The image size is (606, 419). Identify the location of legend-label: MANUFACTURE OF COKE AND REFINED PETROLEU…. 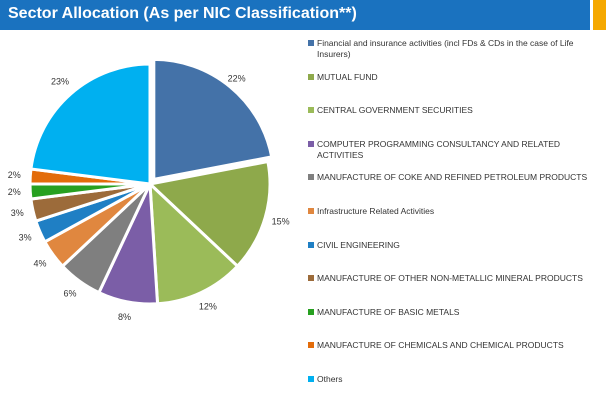
(452, 177).